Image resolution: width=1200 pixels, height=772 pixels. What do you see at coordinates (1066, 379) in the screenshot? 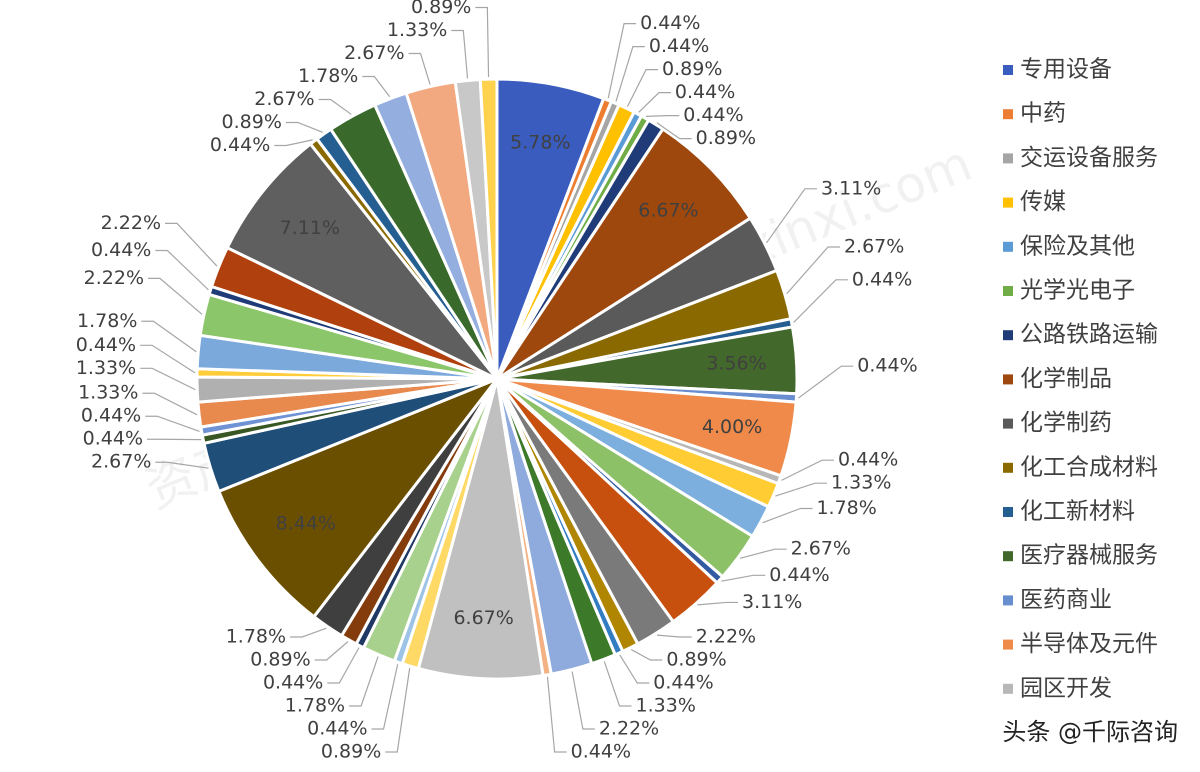
I see `legend-label: 化学制品` at bounding box center [1066, 379].